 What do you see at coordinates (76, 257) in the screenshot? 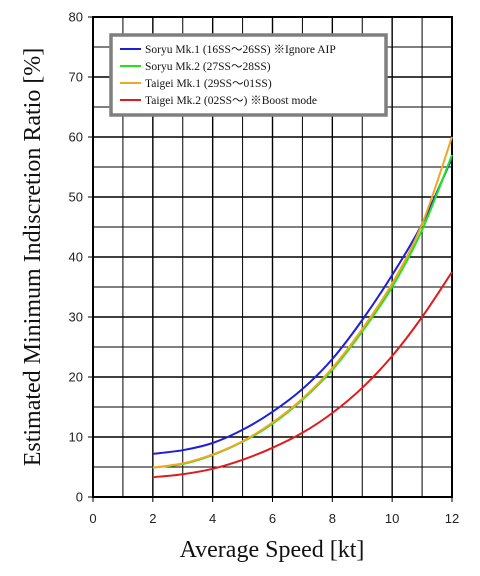
I see `y-tick-label: 40` at bounding box center [76, 257].